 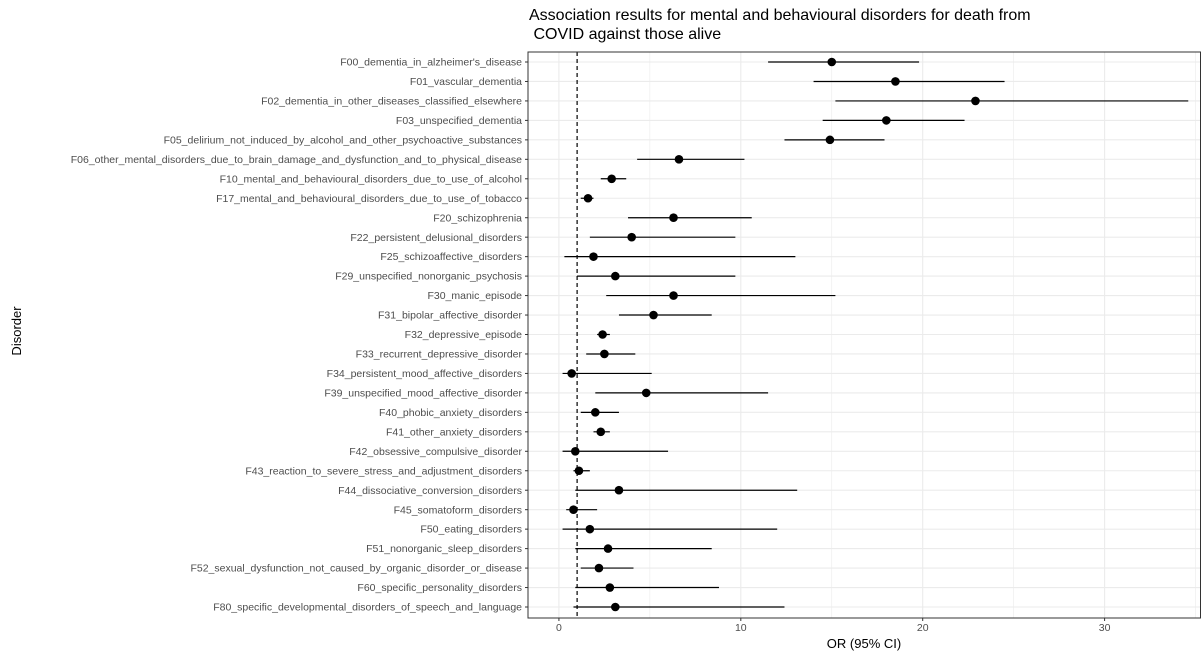 What do you see at coordinates (430, 491) in the screenshot?
I see `y-tick-label: F44_dissociative_conversion_disorders` at bounding box center [430, 491].